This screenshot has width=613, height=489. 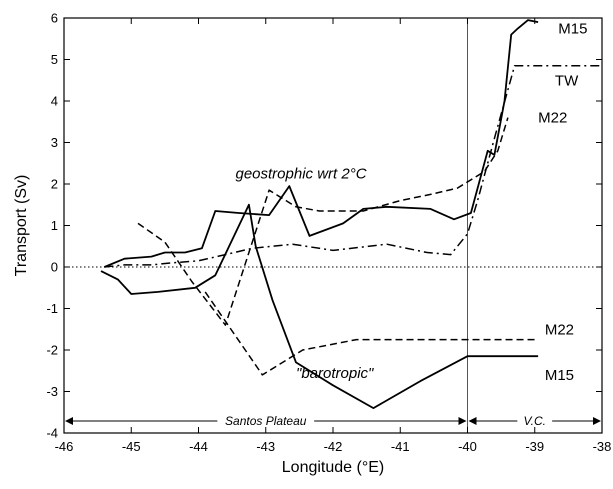 What do you see at coordinates (52, 391) in the screenshot?
I see `y-tick-label: -3` at bounding box center [52, 391].